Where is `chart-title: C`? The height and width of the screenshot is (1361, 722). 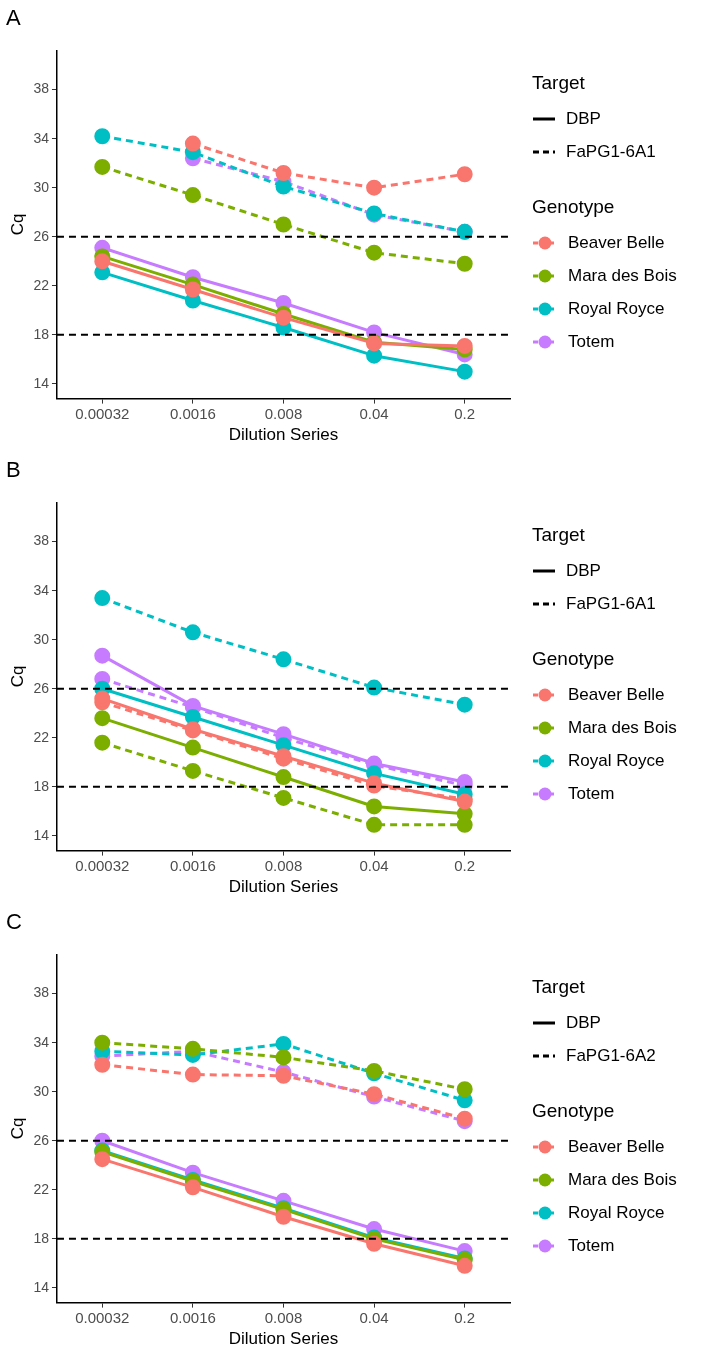 chart-title: C is located at coordinates (14, 922).